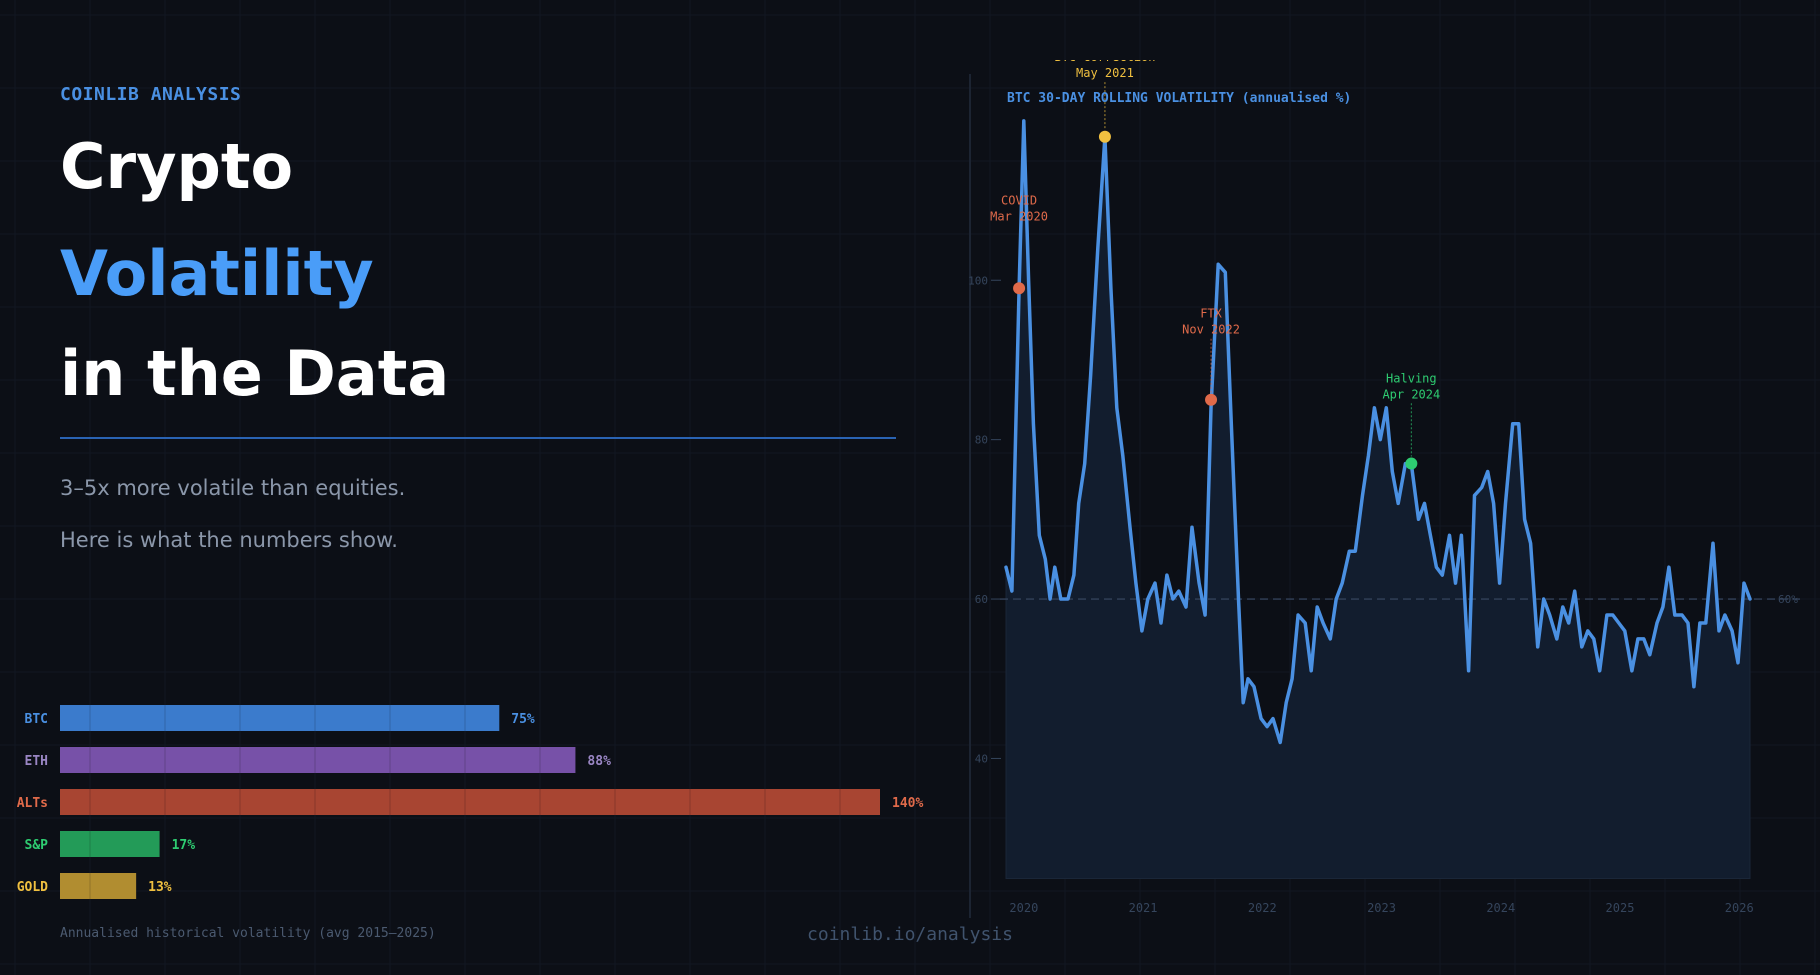  What do you see at coordinates (37, 845) in the screenshot?
I see `bar-category-label: S&P` at bounding box center [37, 845].